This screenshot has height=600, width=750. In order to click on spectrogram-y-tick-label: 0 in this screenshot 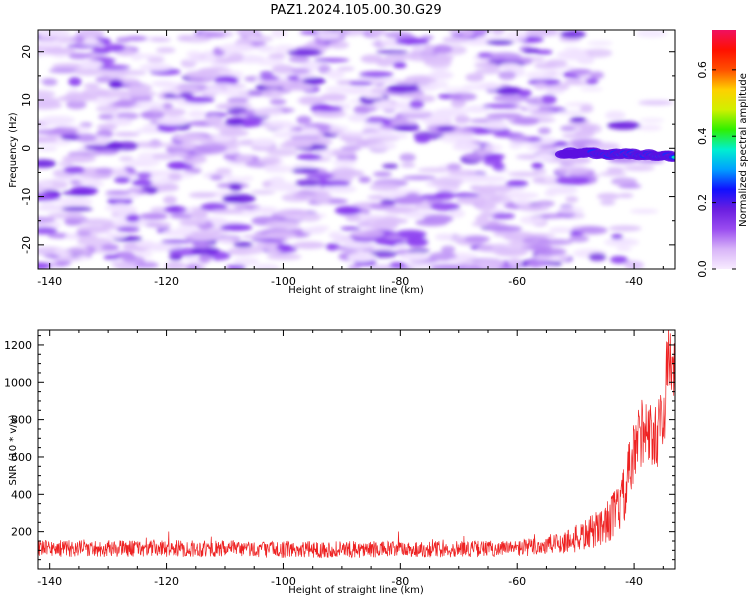, I will do `click(26, 148)`.